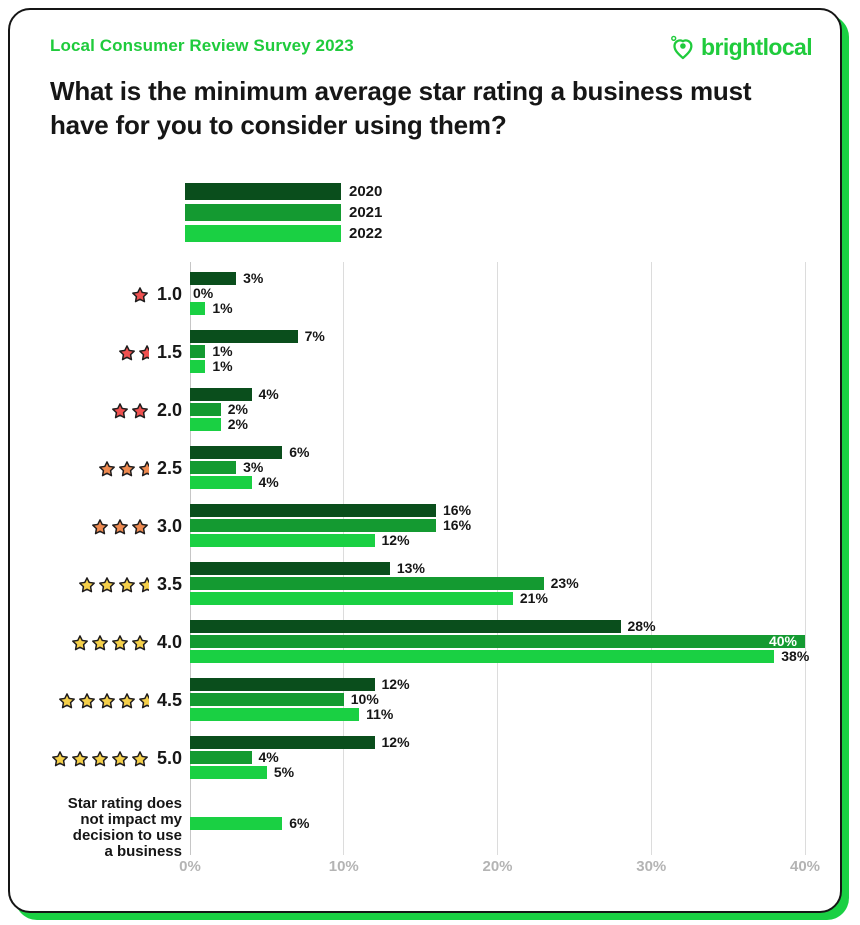  I want to click on bar-value-label: 0%, so click(203, 293).